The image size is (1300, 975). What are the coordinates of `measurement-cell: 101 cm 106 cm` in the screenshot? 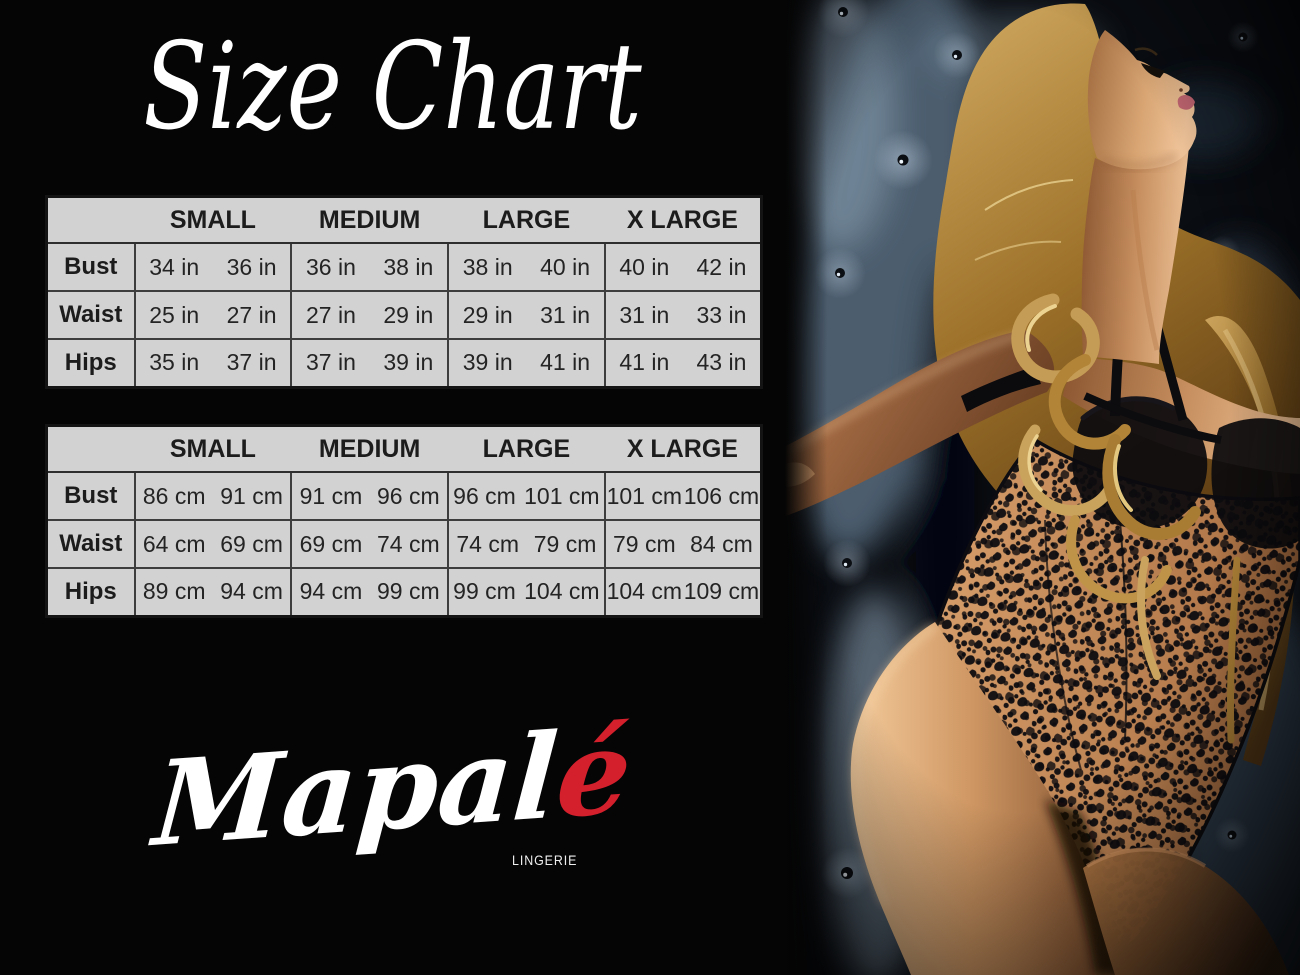 It's located at (682, 496).